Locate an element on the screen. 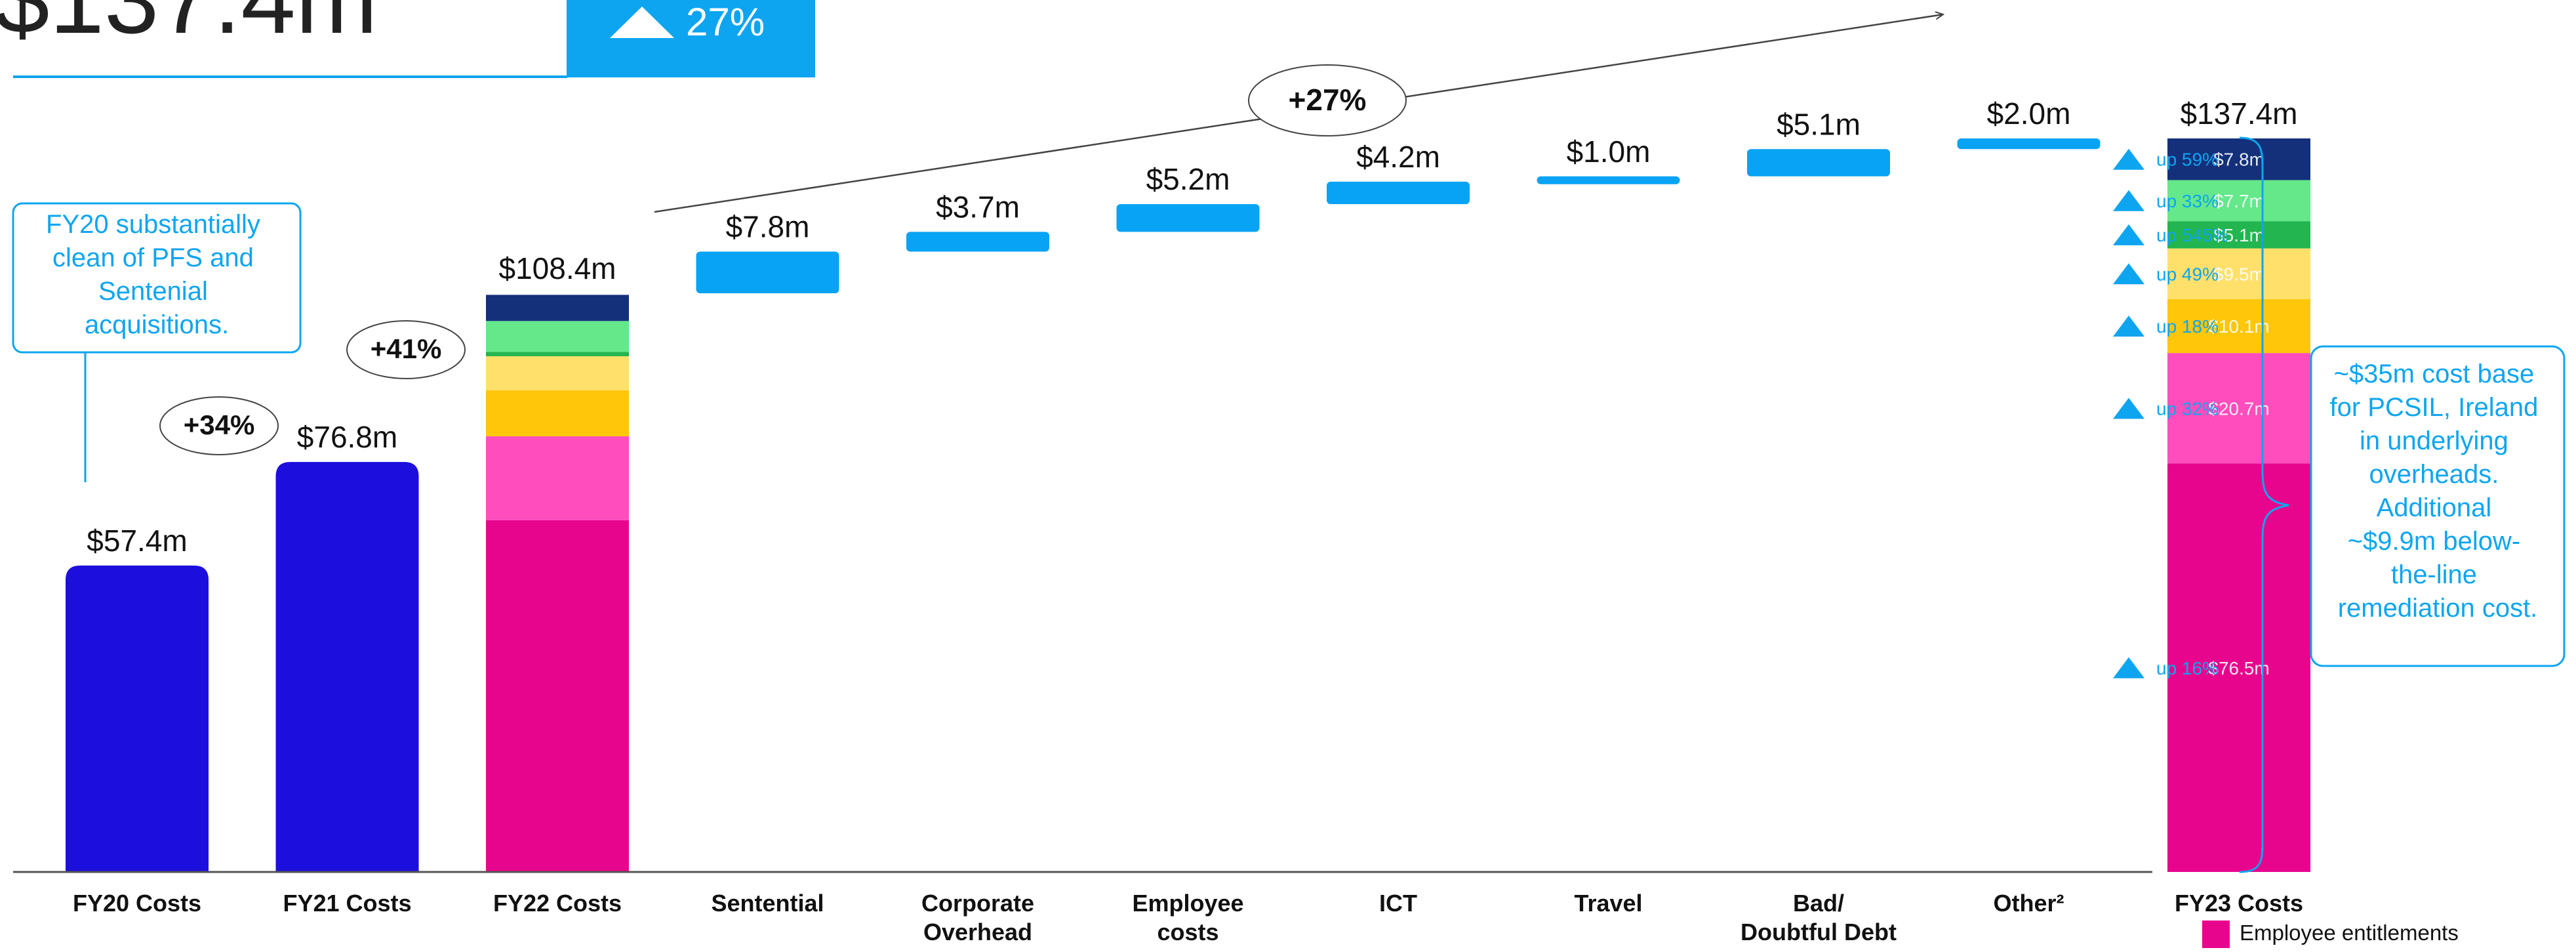  side-note-line: in underlying is located at coordinates (2434, 440).